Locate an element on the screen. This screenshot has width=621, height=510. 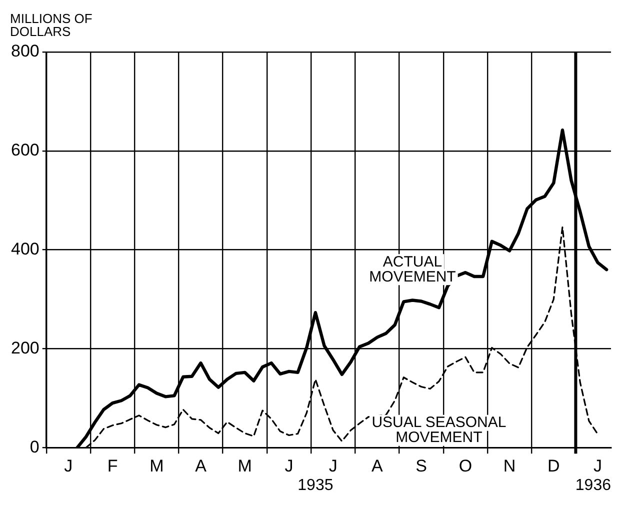
x-tick-label: N is located at coordinates (509, 466).